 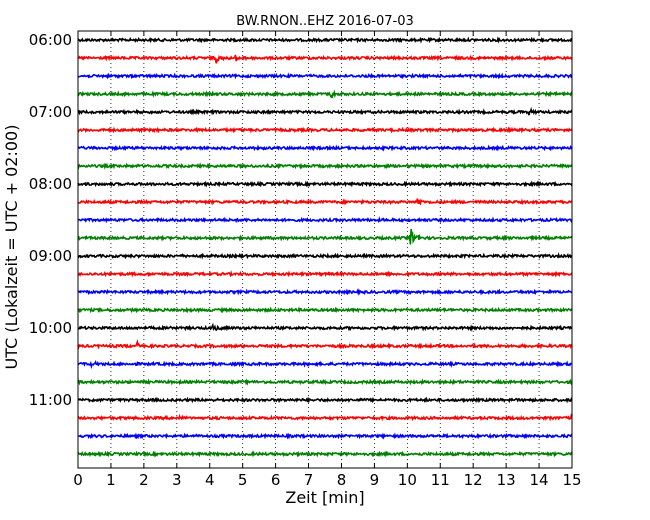 I want to click on x-tick-label: 6, so click(x=276, y=480).